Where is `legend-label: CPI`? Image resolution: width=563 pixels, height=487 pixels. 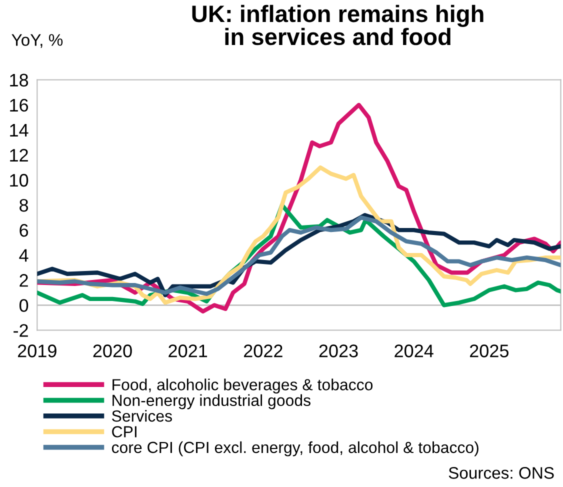 legend-label: CPI is located at coordinates (124, 432).